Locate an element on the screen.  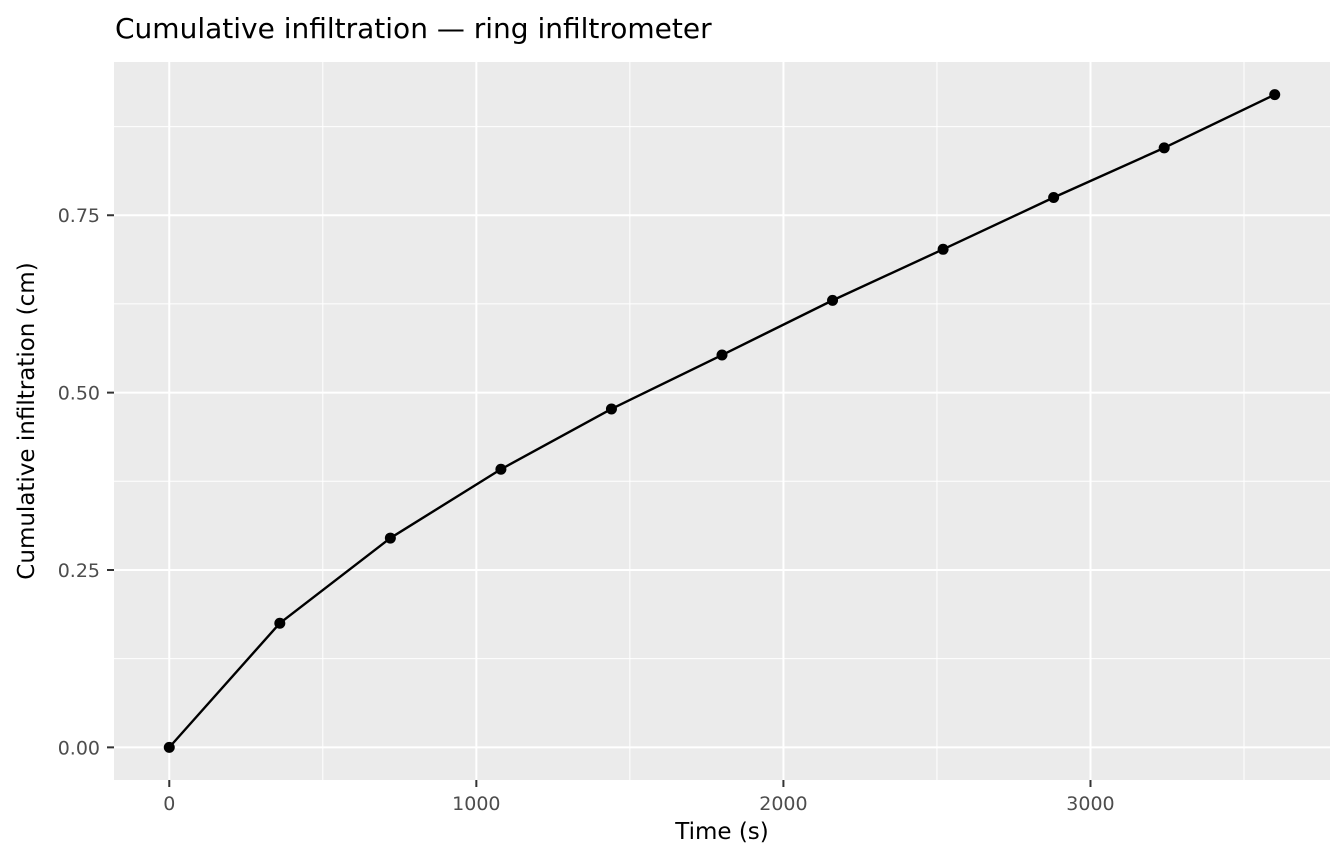
x-tick-label: 0 is located at coordinates (169, 804).